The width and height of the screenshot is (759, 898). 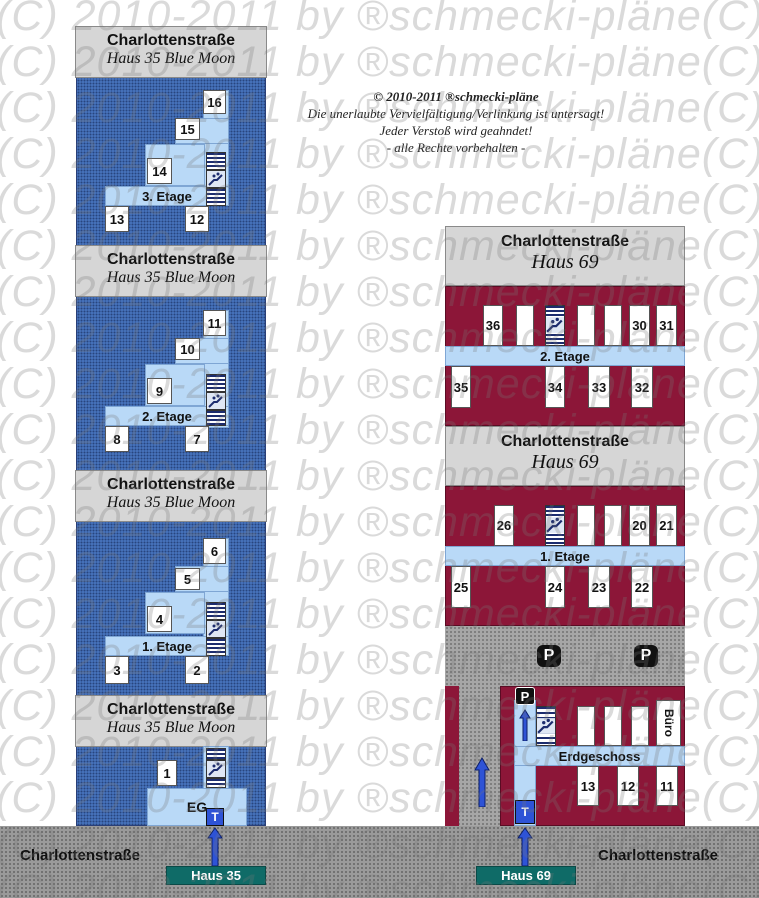 What do you see at coordinates (599, 756) in the screenshot?
I see `corridor-erdgeschoss: Erdgeschoss` at bounding box center [599, 756].